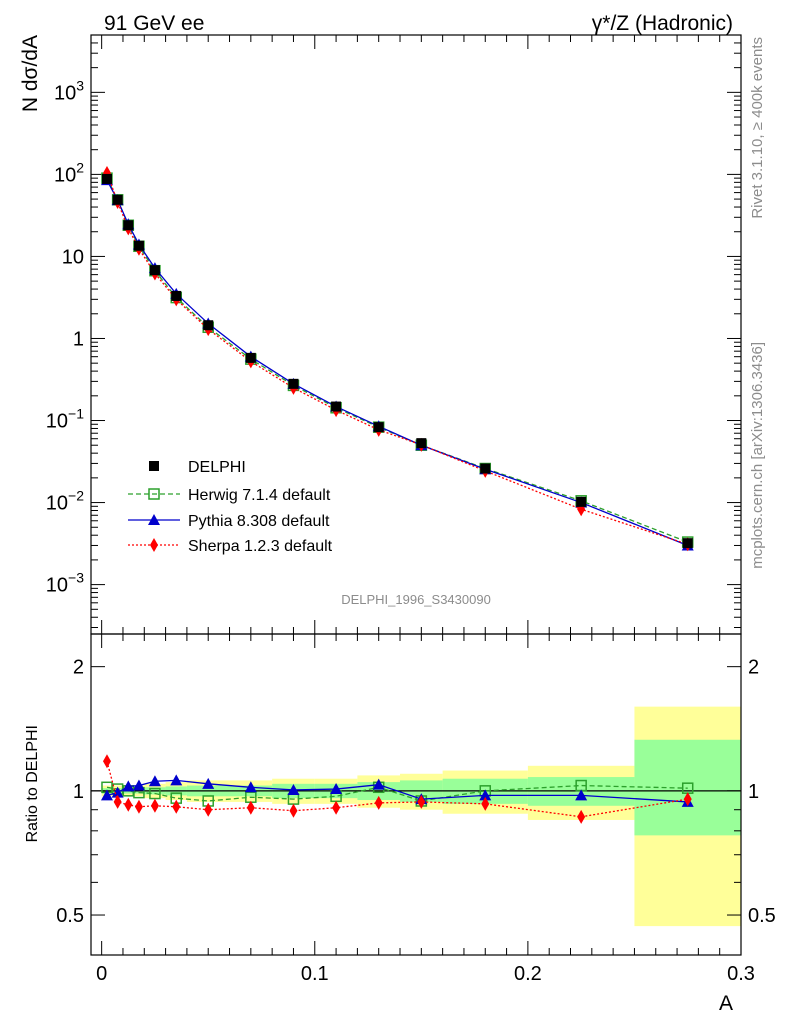  What do you see at coordinates (217, 467) in the screenshot?
I see `data-legend-label: DELPHI` at bounding box center [217, 467].